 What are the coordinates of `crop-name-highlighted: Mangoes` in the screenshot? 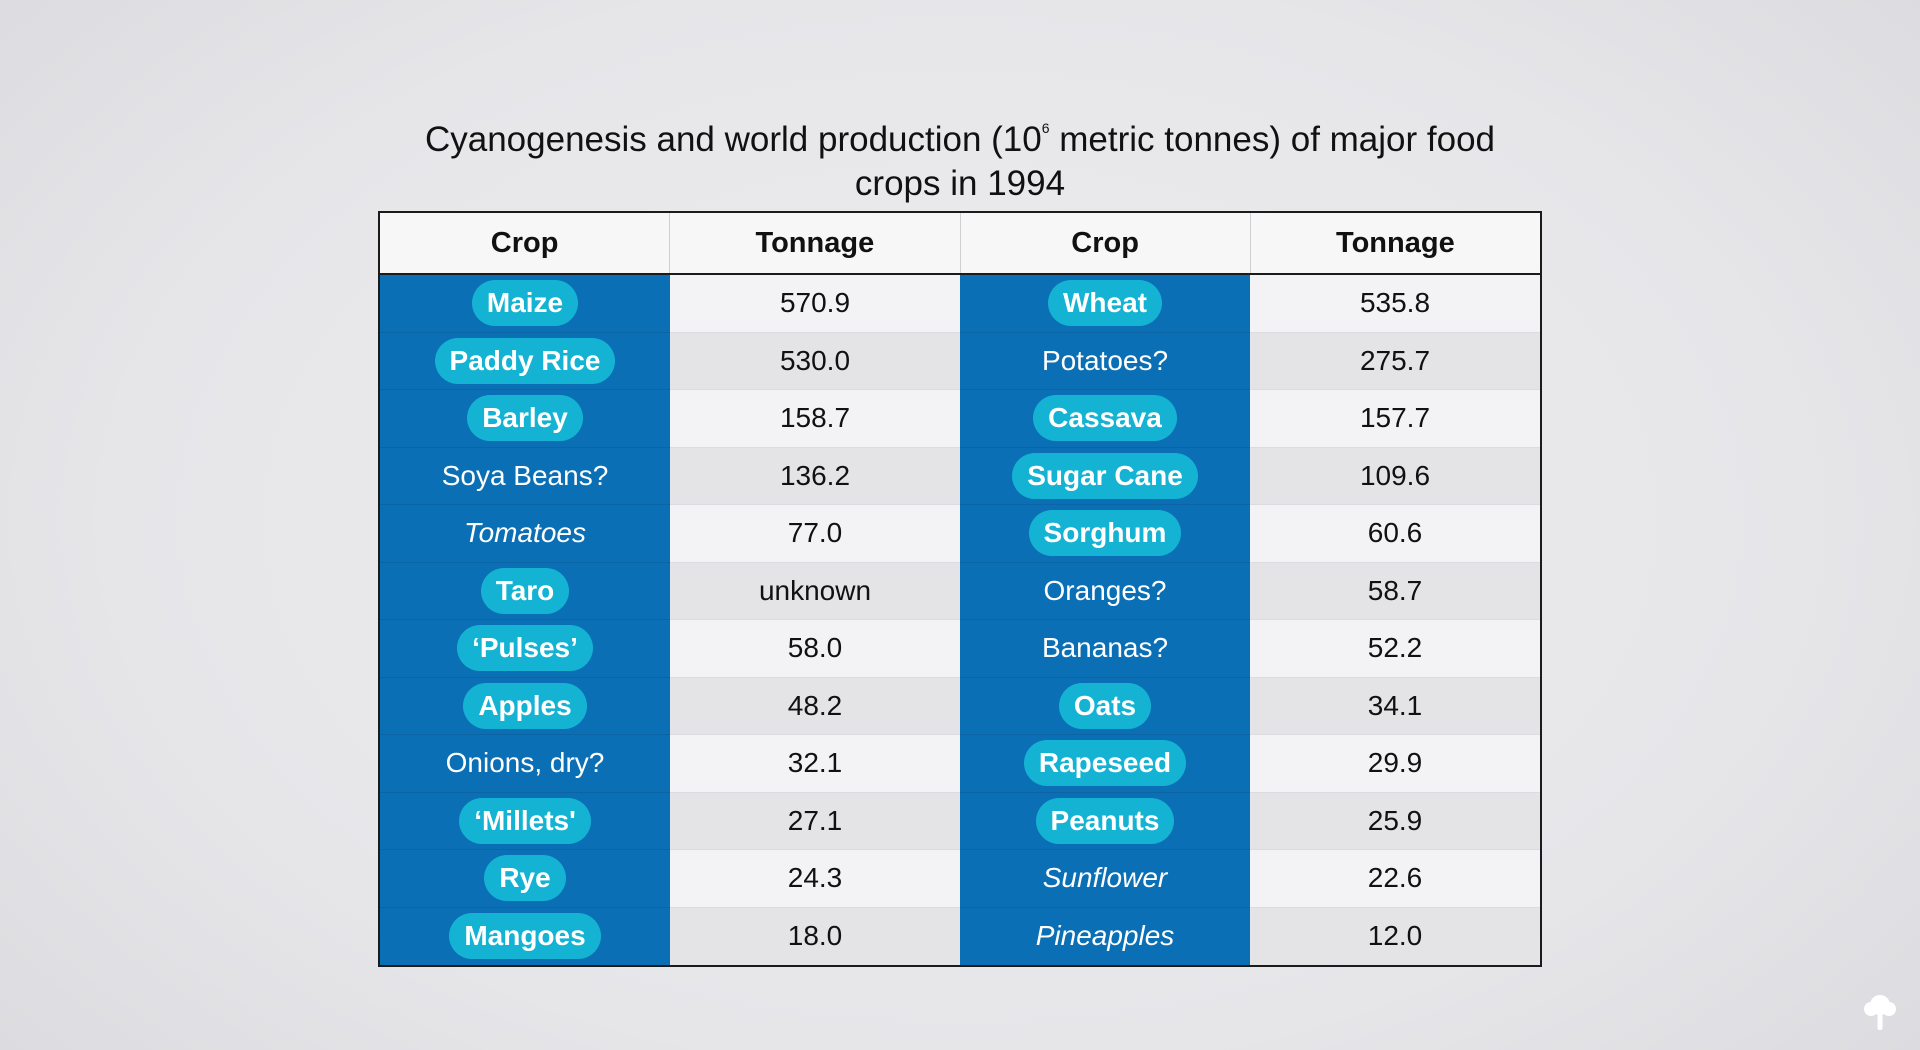 It's located at (525, 936).